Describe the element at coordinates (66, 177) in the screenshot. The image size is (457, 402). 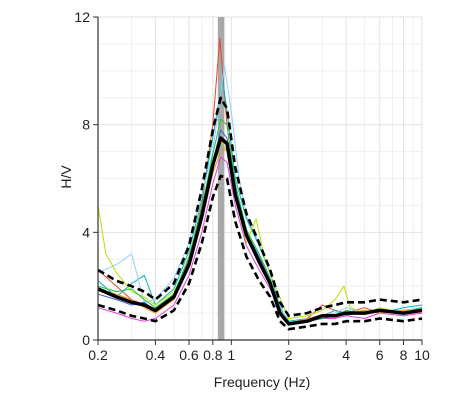
I see `y-axis-title: H/V` at that location.